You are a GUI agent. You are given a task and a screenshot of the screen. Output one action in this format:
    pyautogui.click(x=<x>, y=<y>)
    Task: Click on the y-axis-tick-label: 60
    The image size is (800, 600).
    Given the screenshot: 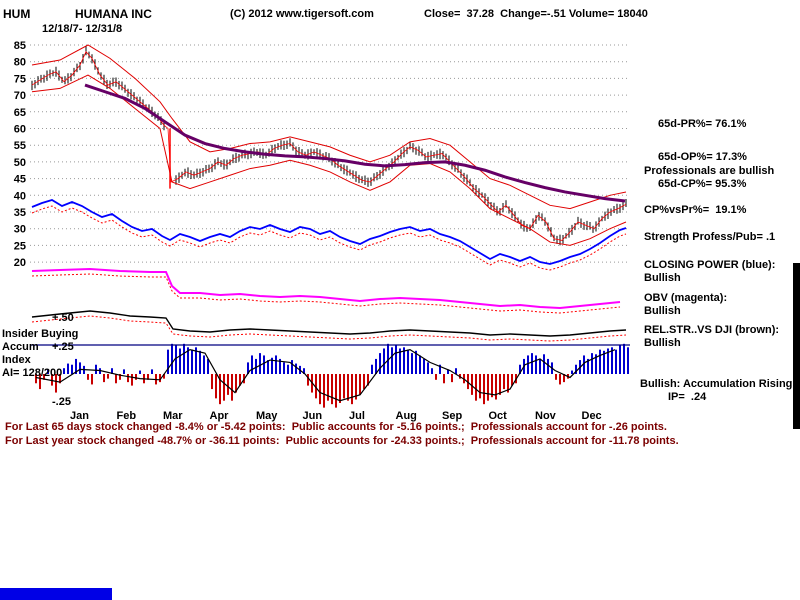 What is the action you would take?
    pyautogui.click(x=20, y=130)
    